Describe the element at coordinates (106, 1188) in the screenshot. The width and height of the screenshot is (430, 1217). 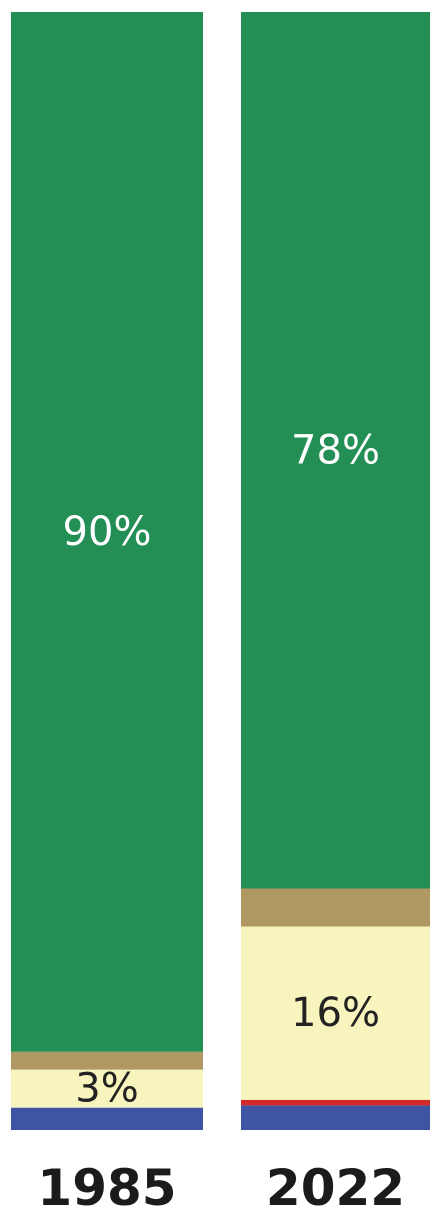
I see `category-label-1985: 1985` at that location.